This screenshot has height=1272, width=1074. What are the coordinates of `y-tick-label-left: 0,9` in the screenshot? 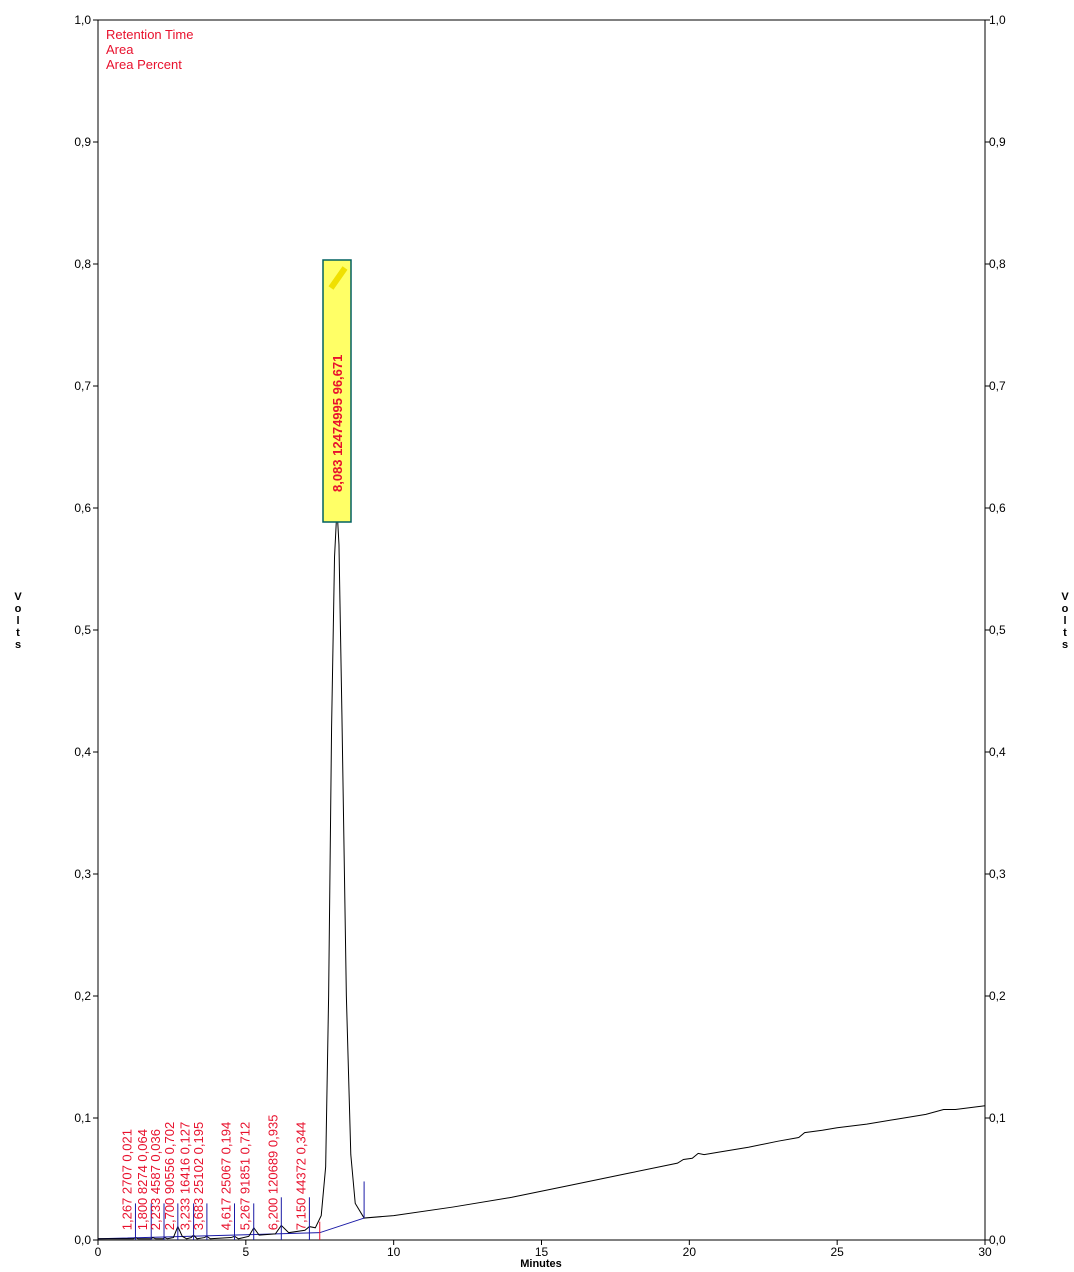 It's located at (82, 142).